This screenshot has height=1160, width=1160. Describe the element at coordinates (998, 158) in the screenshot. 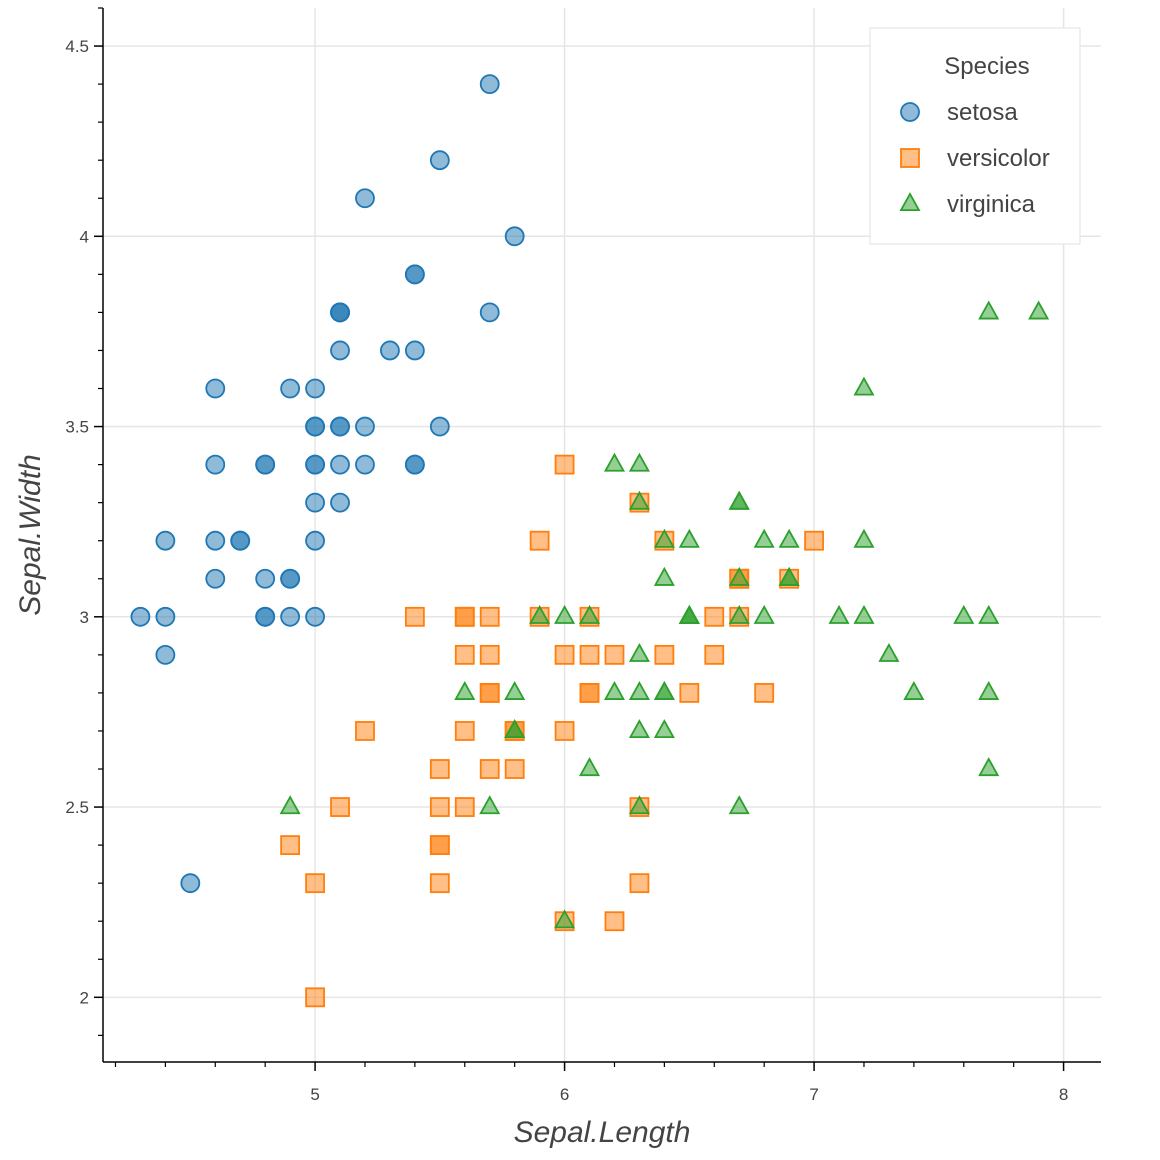

I see `legend-label-versicolor: versicolor` at that location.